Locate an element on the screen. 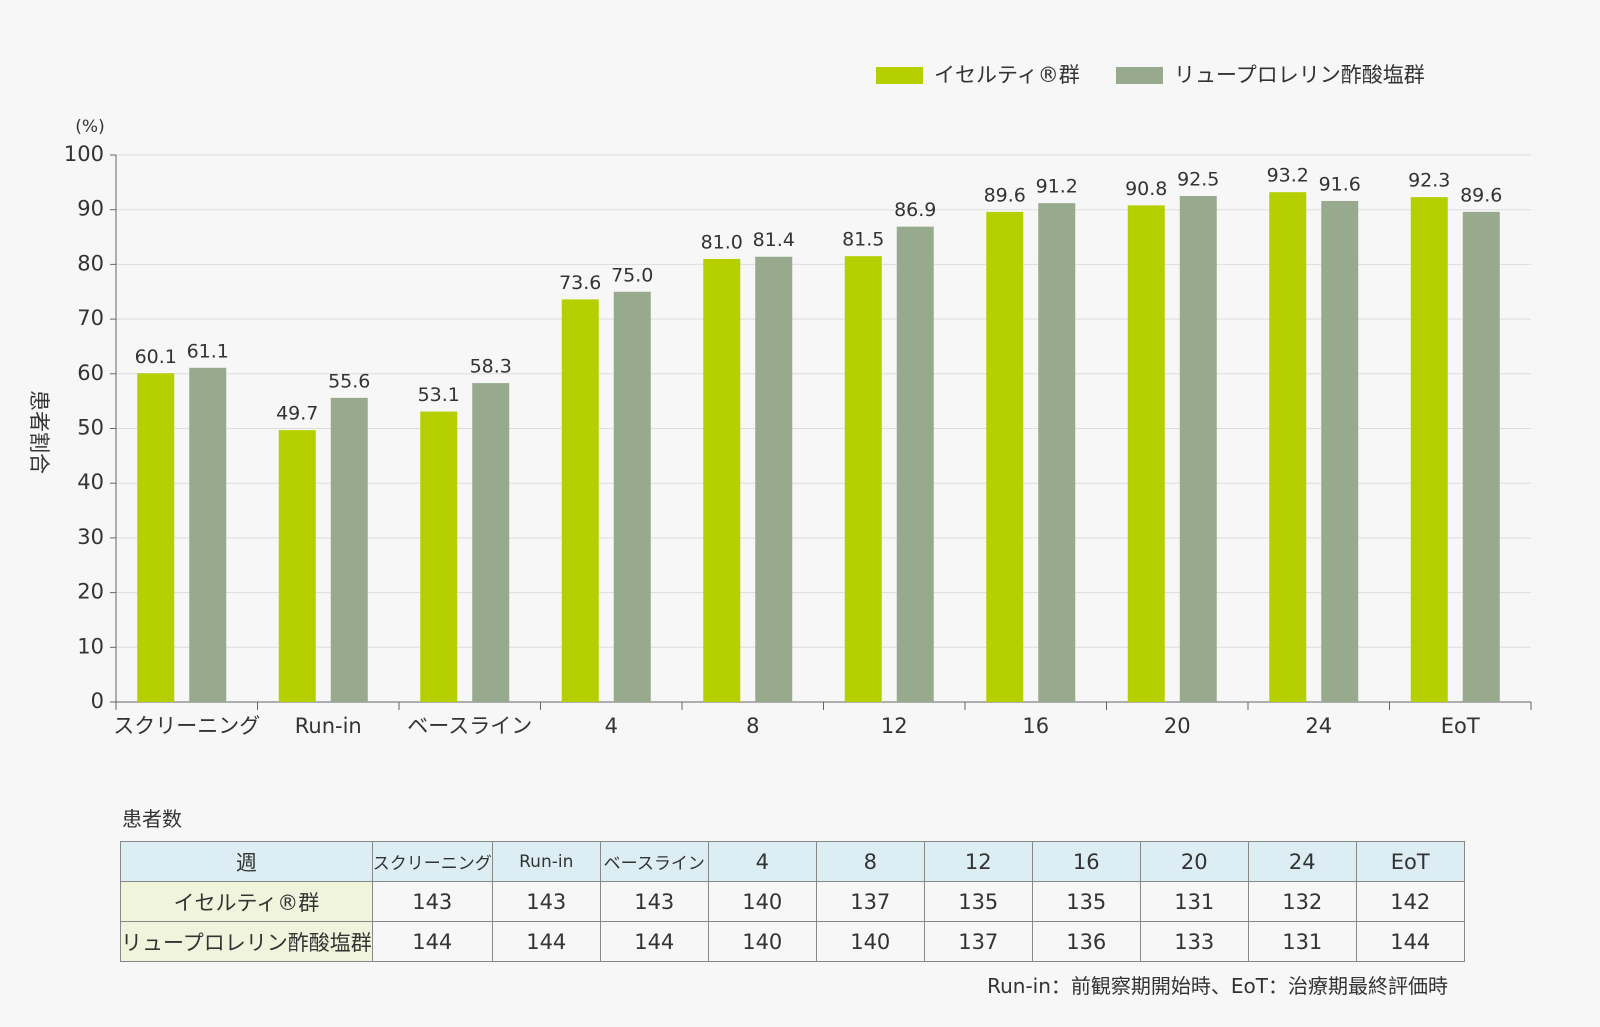  y-tick-label: 20 is located at coordinates (90, 592).